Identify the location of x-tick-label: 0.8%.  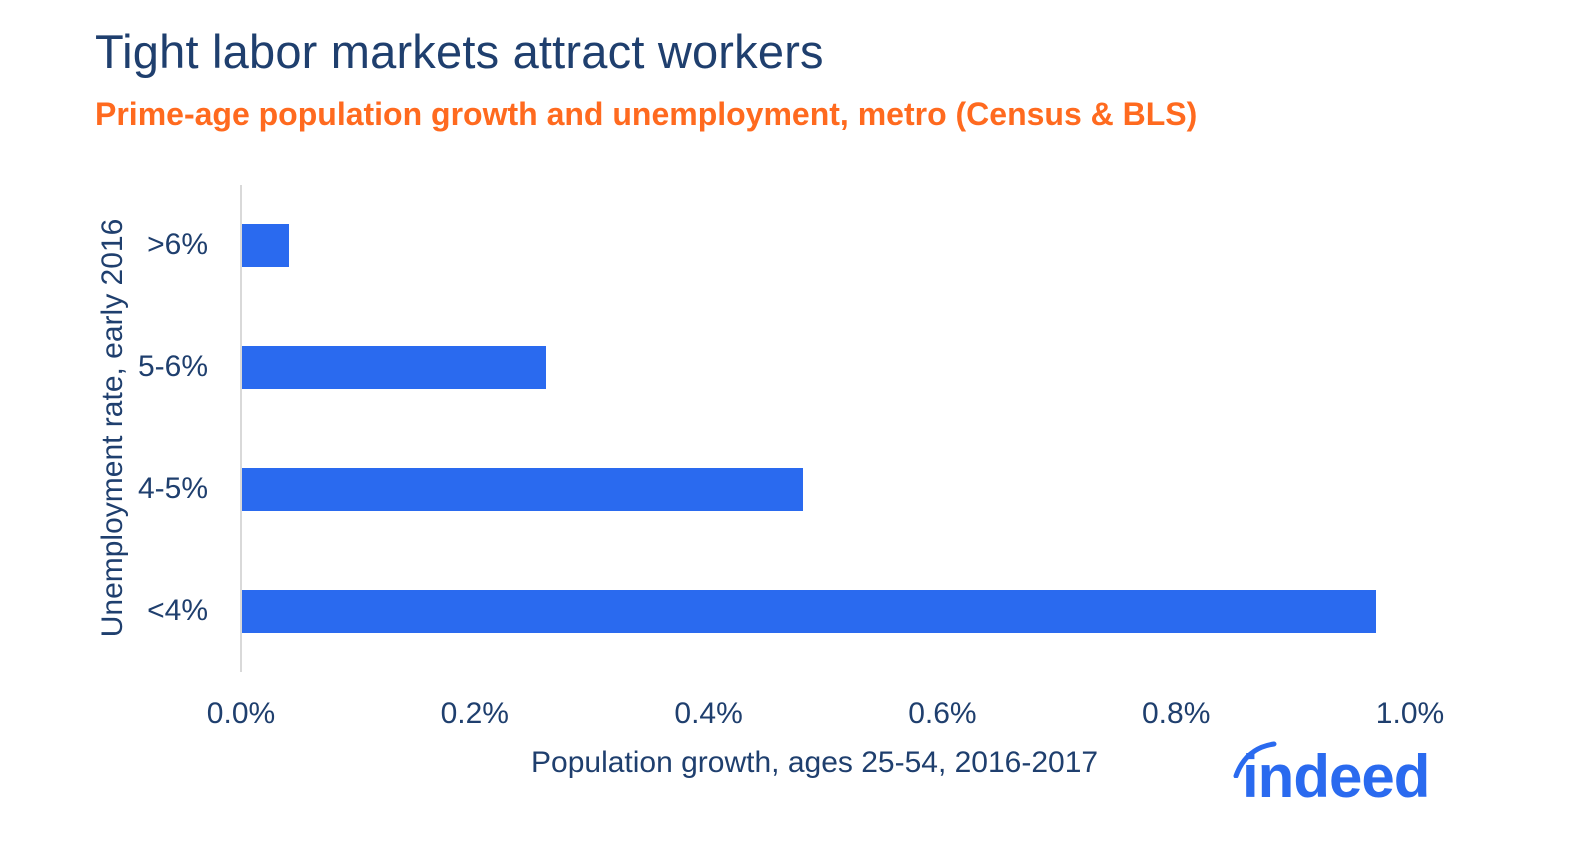
(1176, 713).